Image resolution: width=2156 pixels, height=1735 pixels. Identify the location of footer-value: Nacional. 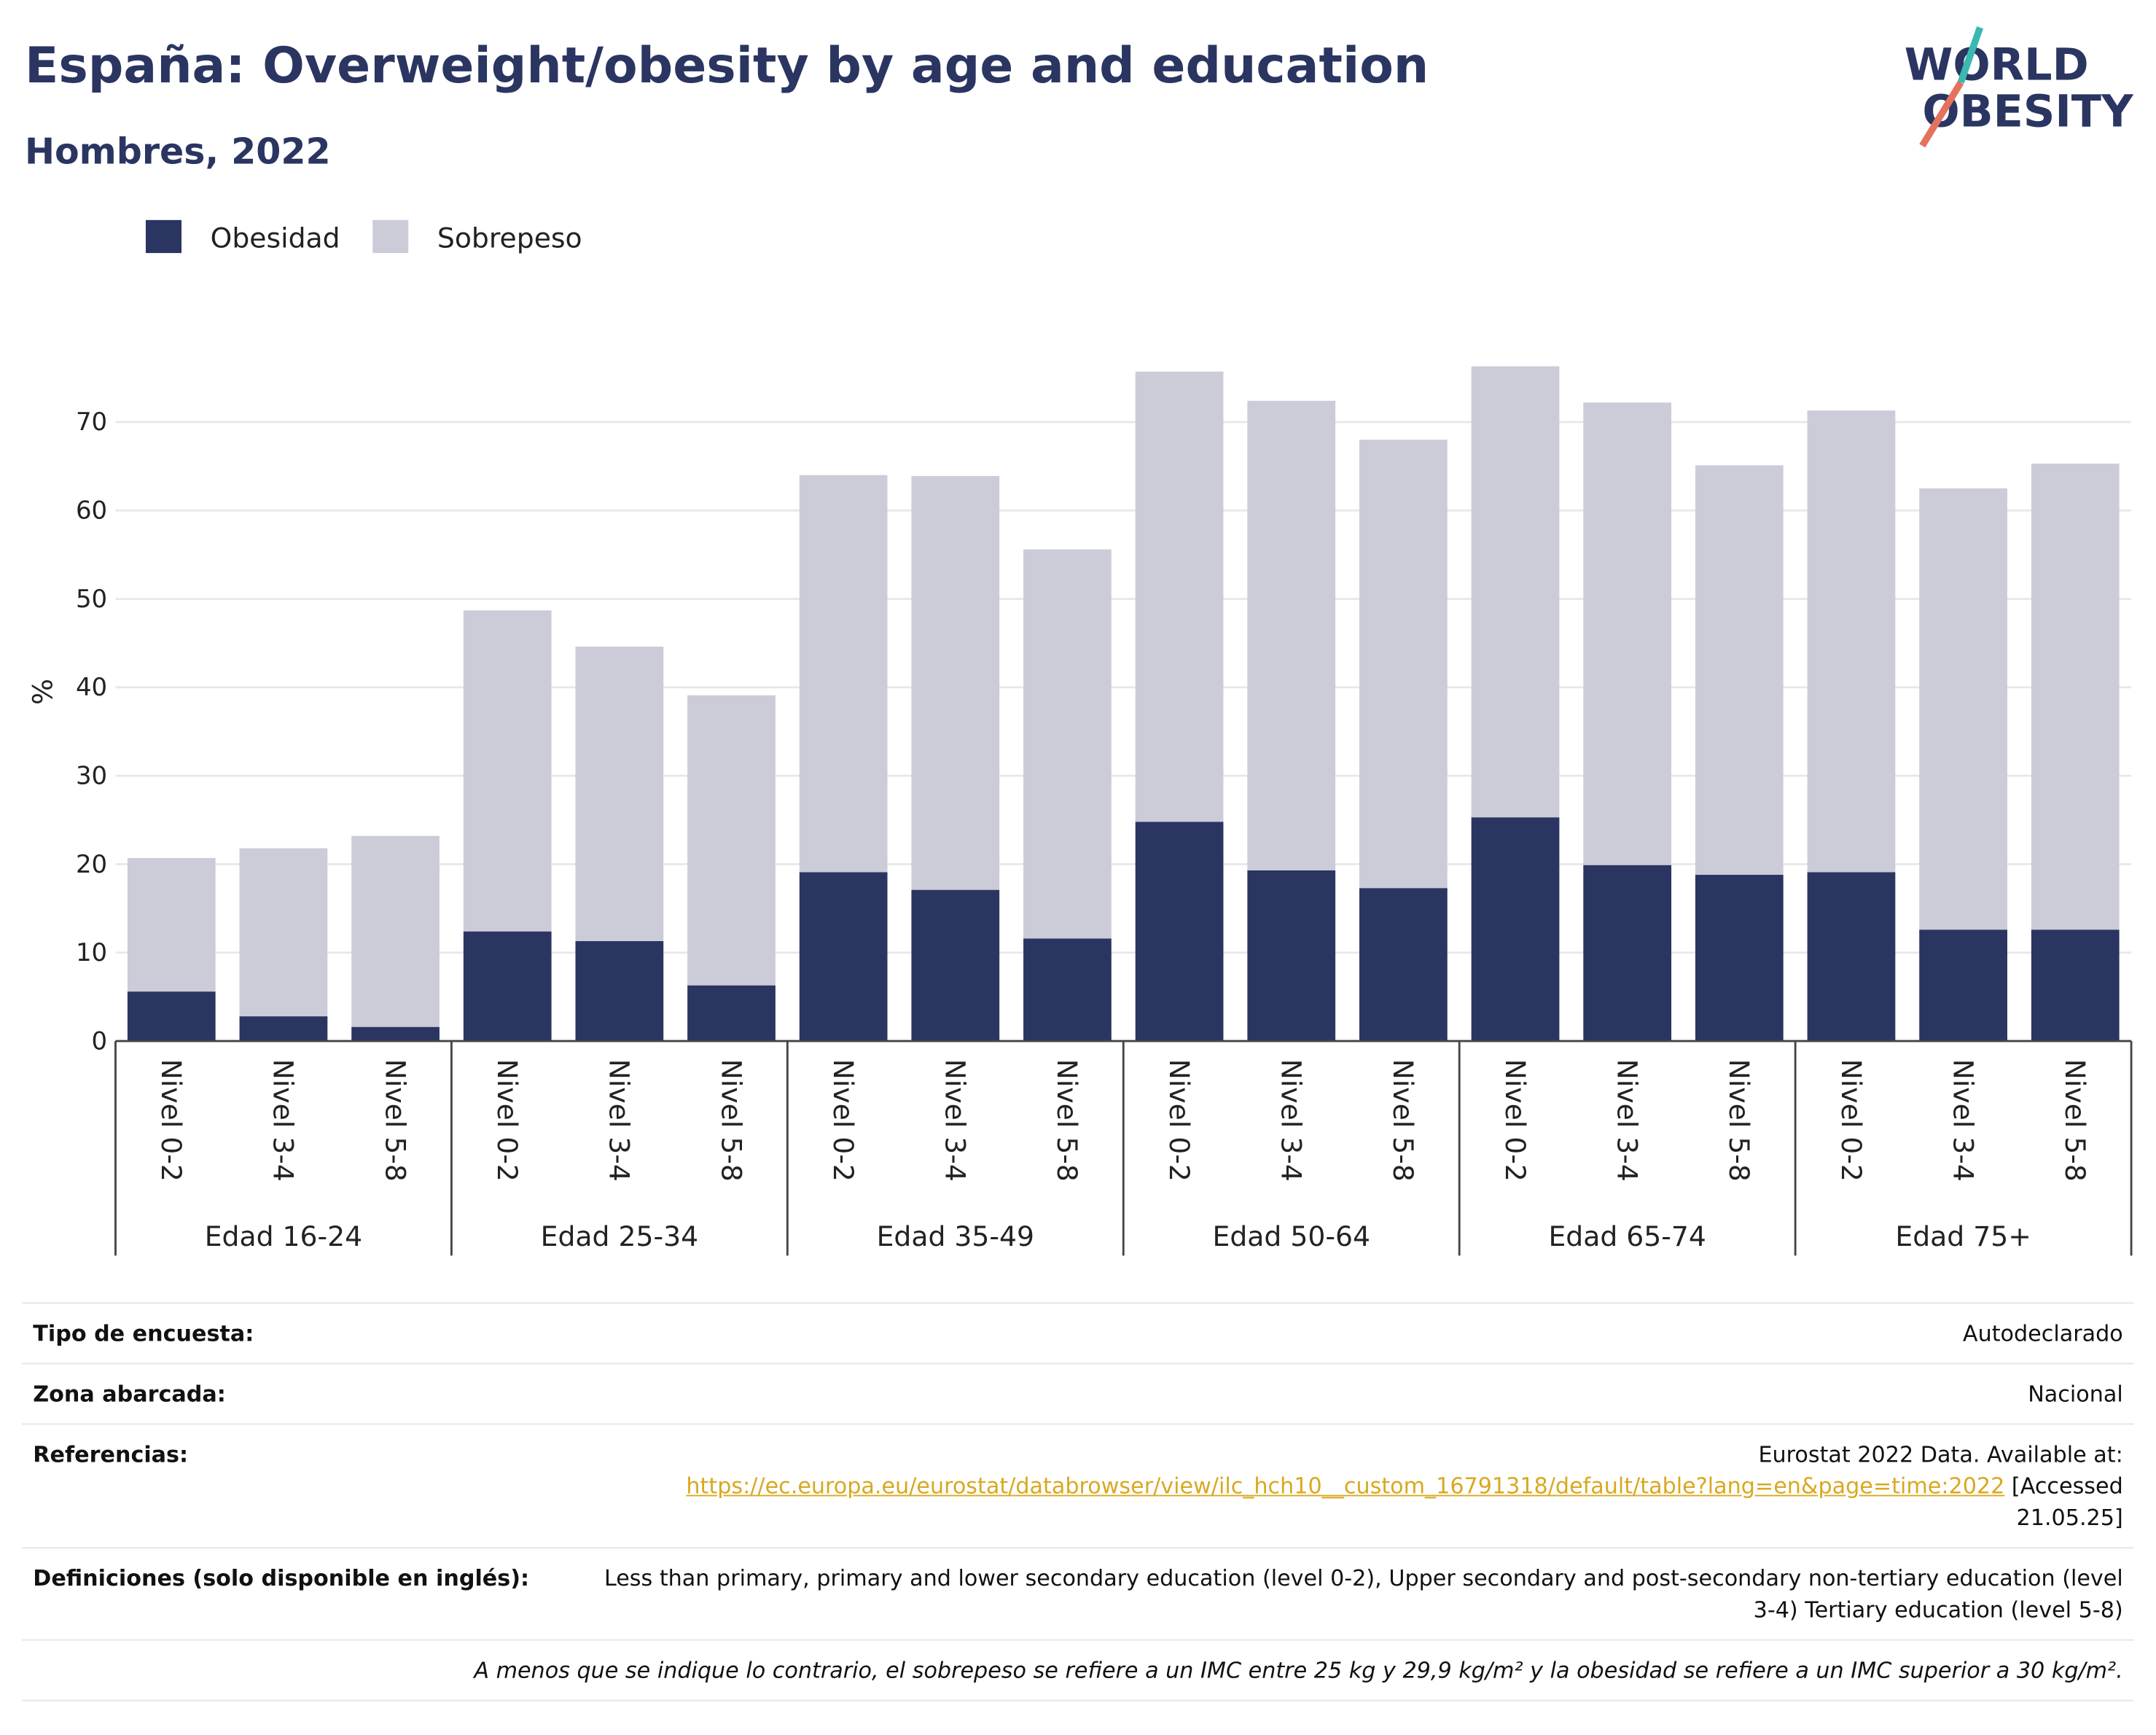
(2075, 1393).